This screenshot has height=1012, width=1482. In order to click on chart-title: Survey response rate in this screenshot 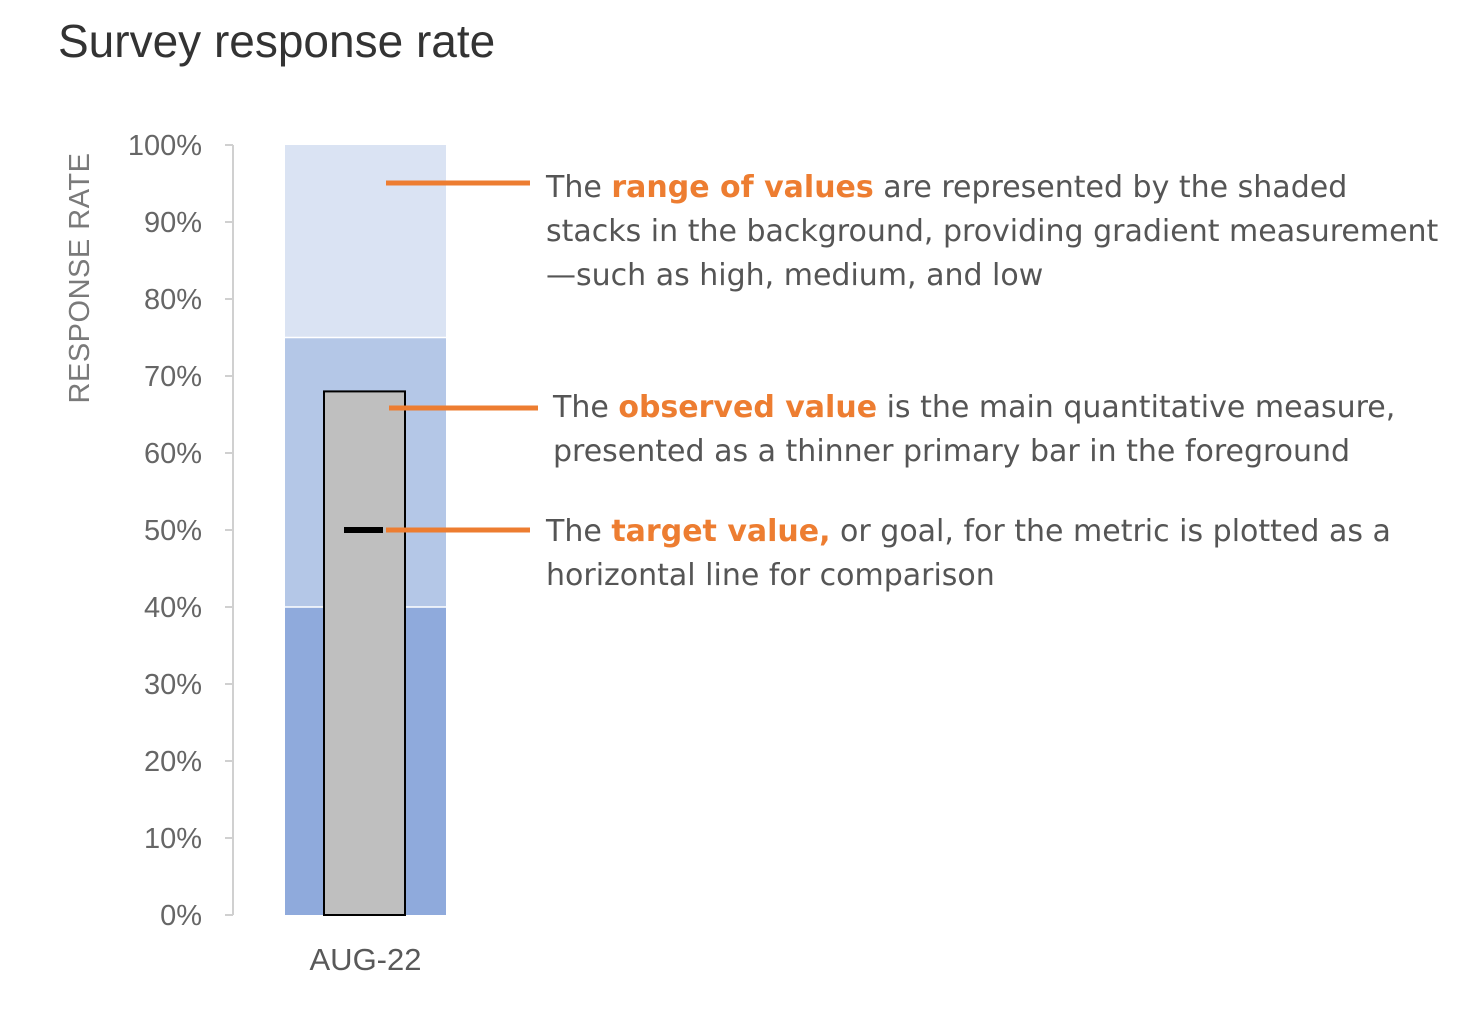, I will do `click(277, 41)`.